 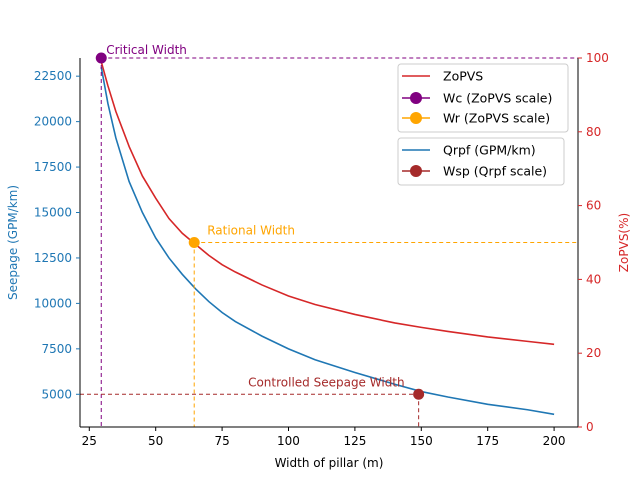 What do you see at coordinates (354, 441) in the screenshot?
I see `x-tick-label: 125` at bounding box center [354, 441].